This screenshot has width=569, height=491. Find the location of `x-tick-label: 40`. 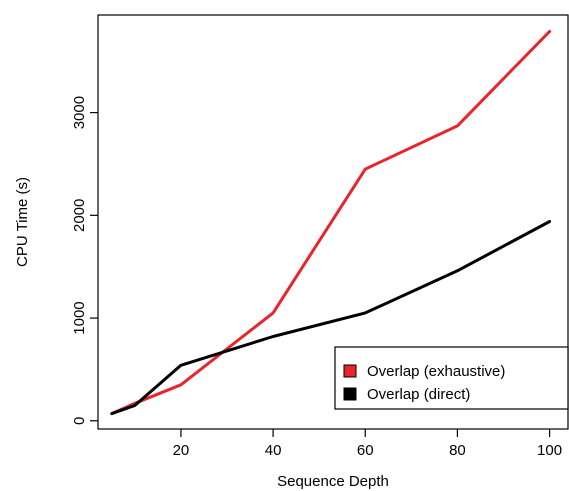

x-tick-label: 40 is located at coordinates (273, 450).